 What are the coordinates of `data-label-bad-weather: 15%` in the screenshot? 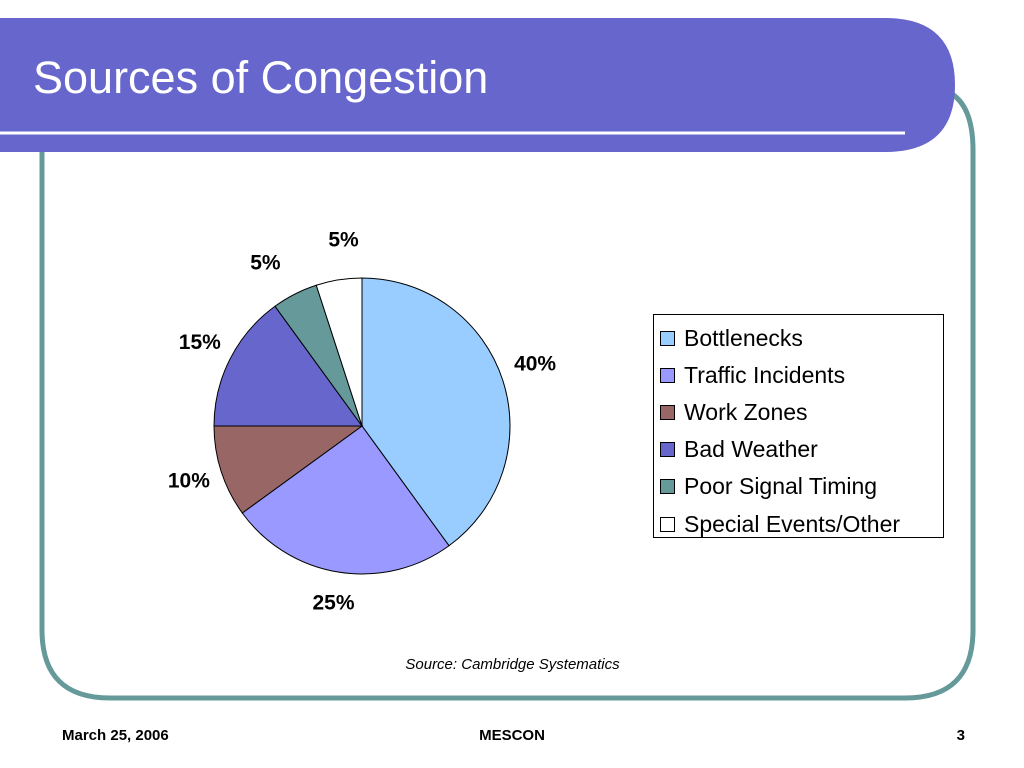 It's located at (200, 342).